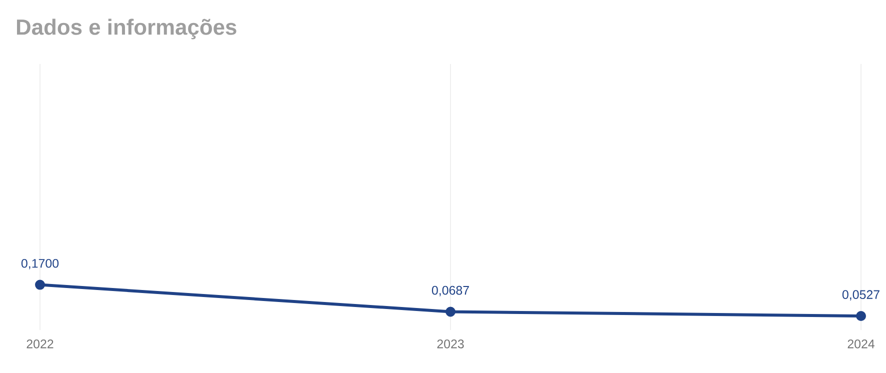  What do you see at coordinates (861, 295) in the screenshot?
I see `data-label: 0,0527` at bounding box center [861, 295].